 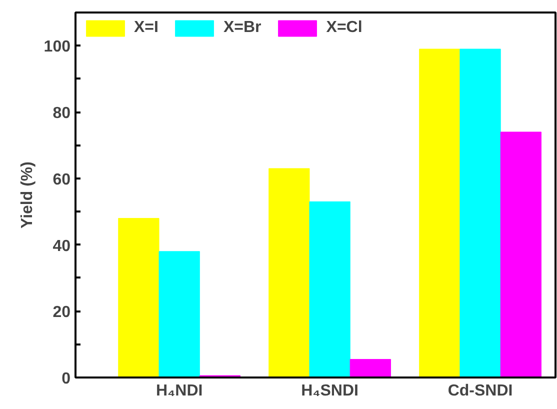 I want to click on x-tick-label: H₄SNDI, so click(x=329, y=391).